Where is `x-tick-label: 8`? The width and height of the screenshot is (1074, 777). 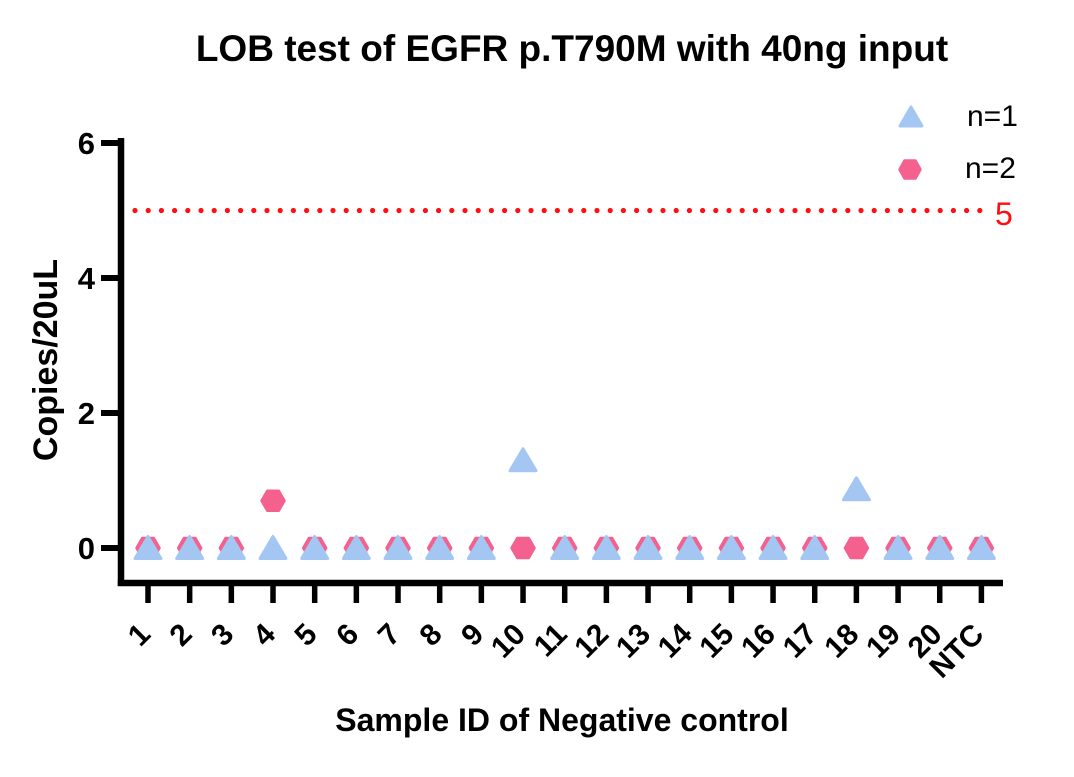
x-tick-label: 8 is located at coordinates (431, 635).